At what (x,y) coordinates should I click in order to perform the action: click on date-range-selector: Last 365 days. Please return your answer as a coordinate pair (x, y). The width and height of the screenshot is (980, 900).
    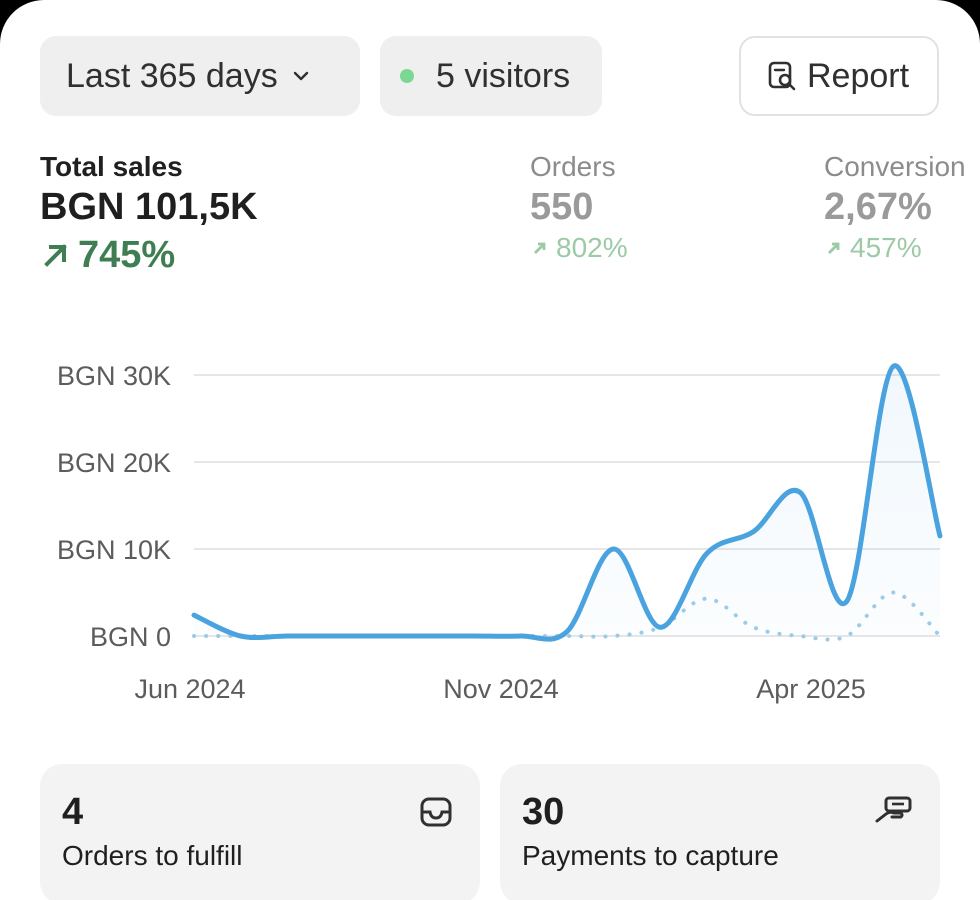
    Looking at the image, I should click on (200, 76).